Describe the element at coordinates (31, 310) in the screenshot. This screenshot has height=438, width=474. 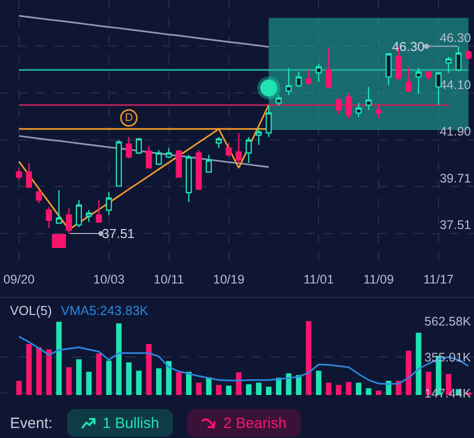
I see `chart-title: VOL(5)` at that location.